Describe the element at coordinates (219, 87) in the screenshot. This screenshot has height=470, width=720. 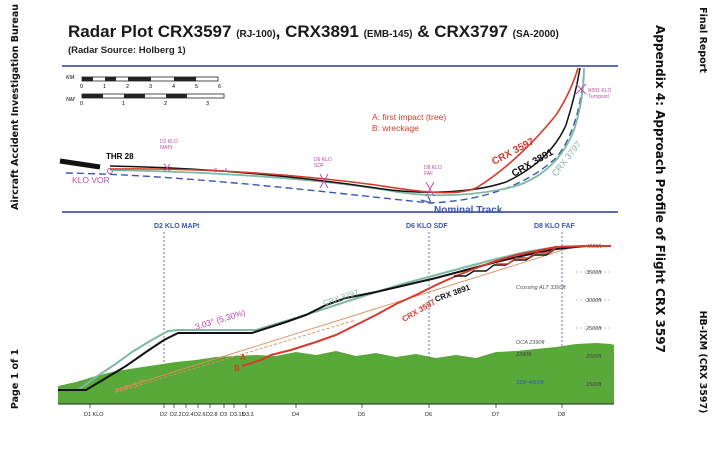
I see `scale-km-tick: 6` at that location.